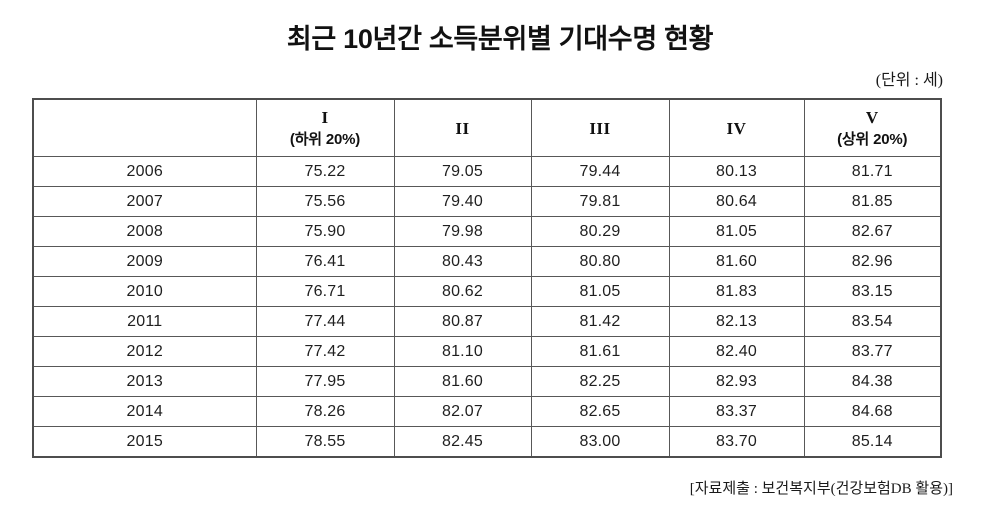  I want to click on page-title: 최근 10년간 소득분위별 기대수명 현황, so click(500, 39).